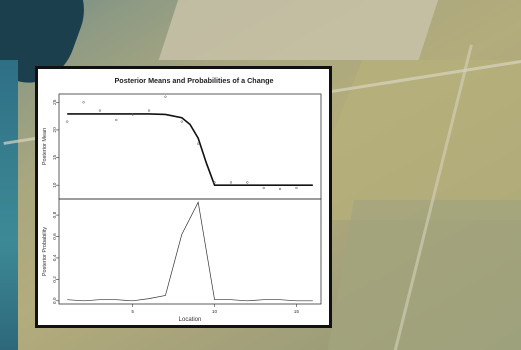  What do you see at coordinates (55, 279) in the screenshot?
I see `y-tick-label: 0.2` at bounding box center [55, 279].